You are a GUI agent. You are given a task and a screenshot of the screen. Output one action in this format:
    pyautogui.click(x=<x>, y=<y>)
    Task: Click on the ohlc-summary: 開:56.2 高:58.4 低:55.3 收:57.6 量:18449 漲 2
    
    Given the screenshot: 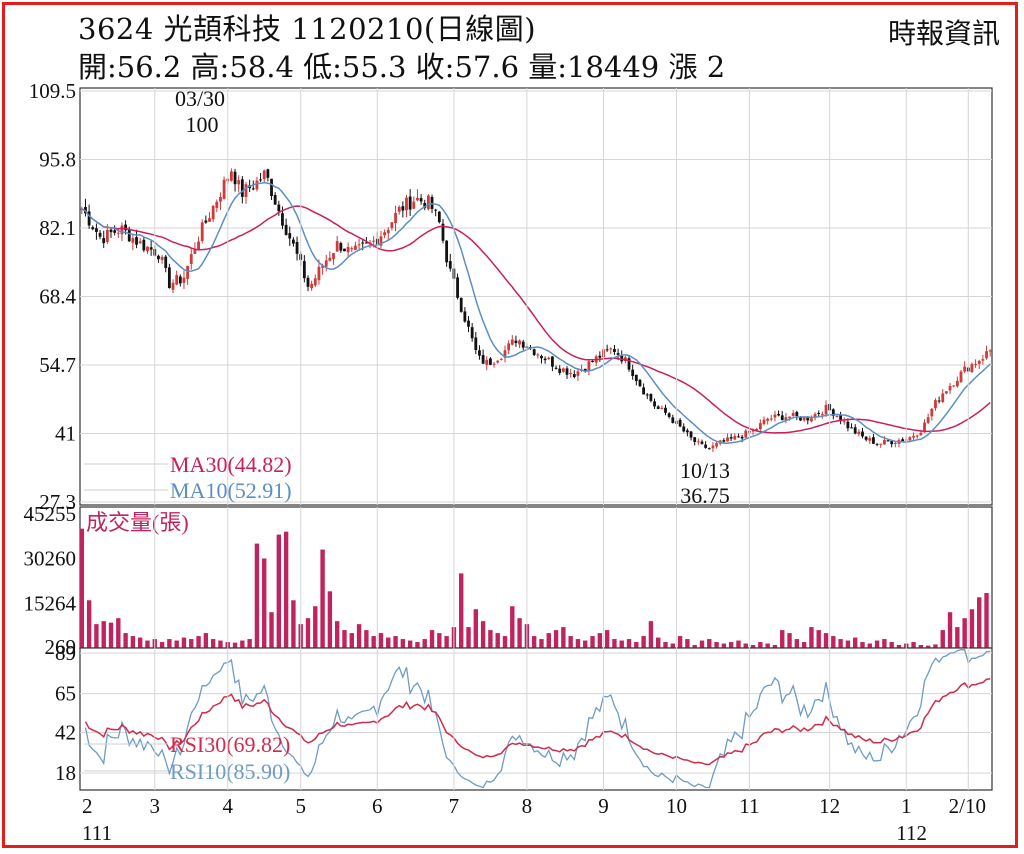 What is the action you would take?
    pyautogui.click(x=402, y=67)
    